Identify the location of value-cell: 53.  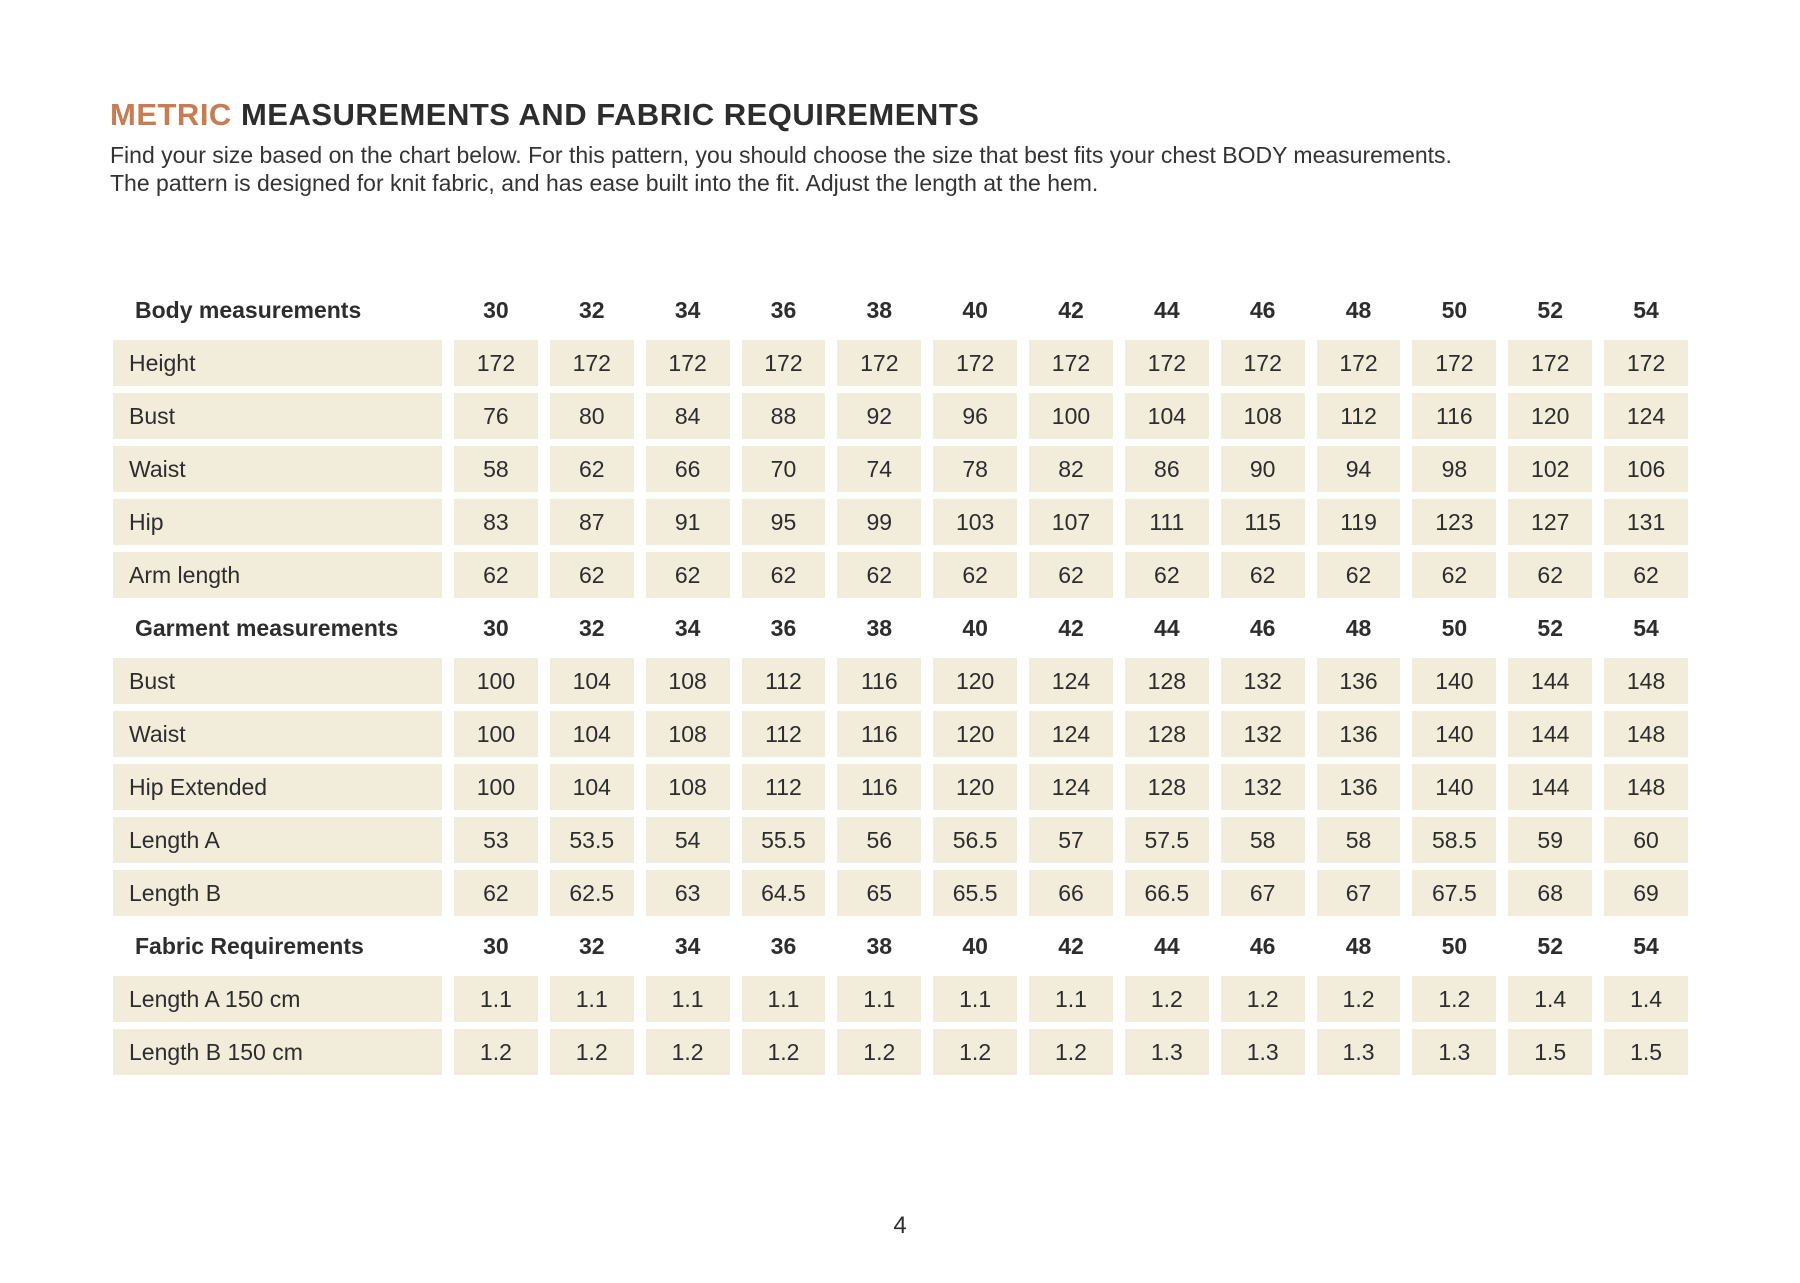
(496, 840).